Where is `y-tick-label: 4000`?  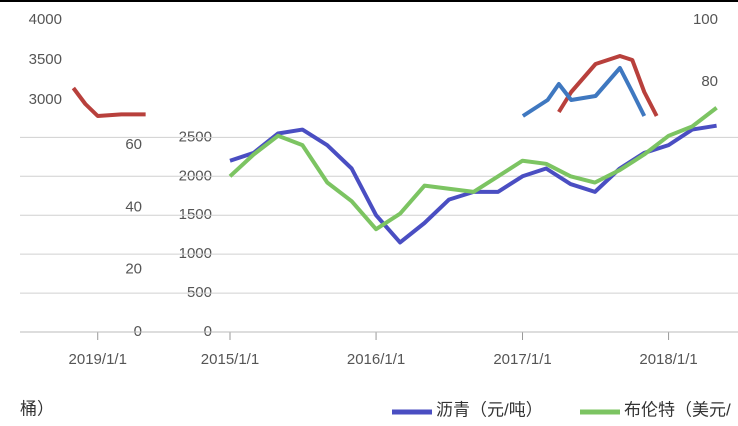 y-tick-label: 4000 is located at coordinates (45, 19).